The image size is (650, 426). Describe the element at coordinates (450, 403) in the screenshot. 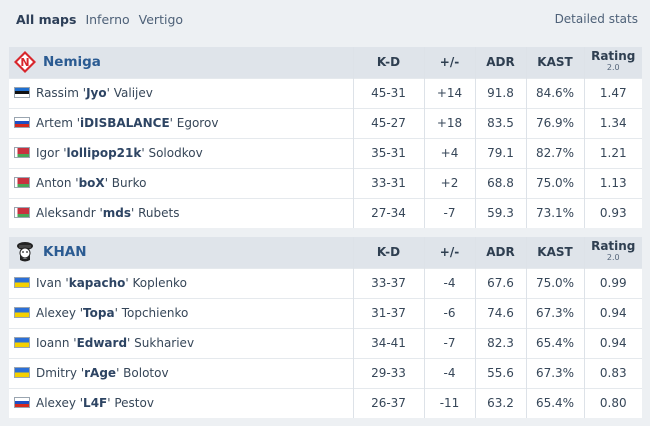

I see `plus-minus-value: -11` at that location.